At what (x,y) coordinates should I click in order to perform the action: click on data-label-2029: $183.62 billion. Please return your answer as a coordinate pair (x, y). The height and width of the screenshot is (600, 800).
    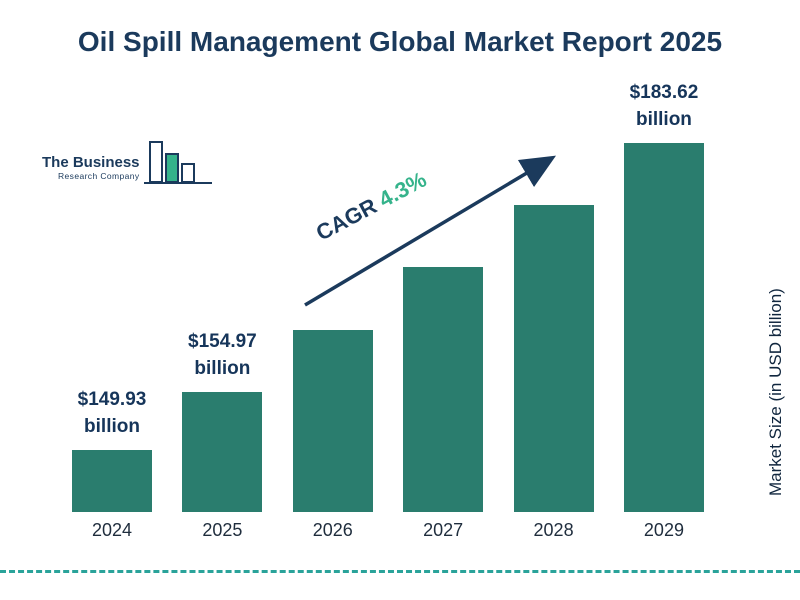
    Looking at the image, I should click on (664, 106).